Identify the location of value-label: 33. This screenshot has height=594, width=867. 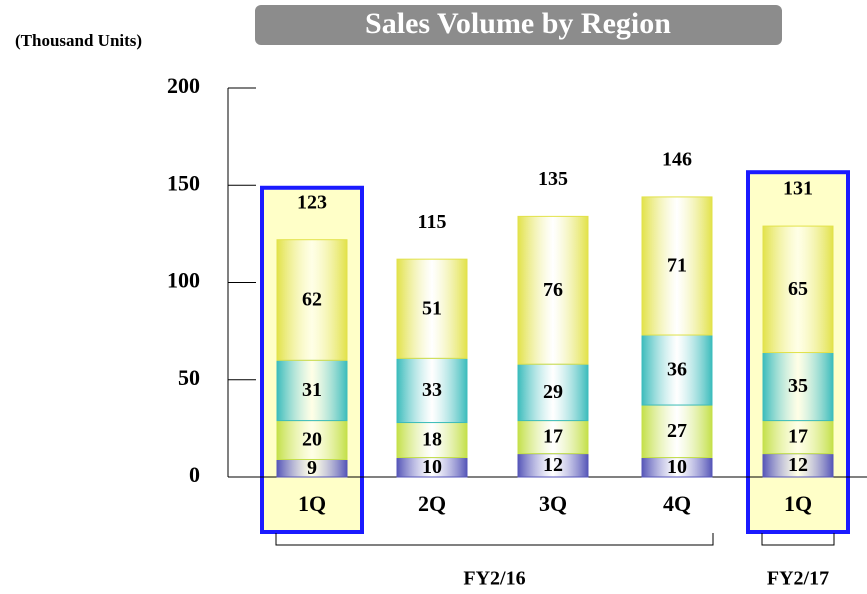
(432, 390).